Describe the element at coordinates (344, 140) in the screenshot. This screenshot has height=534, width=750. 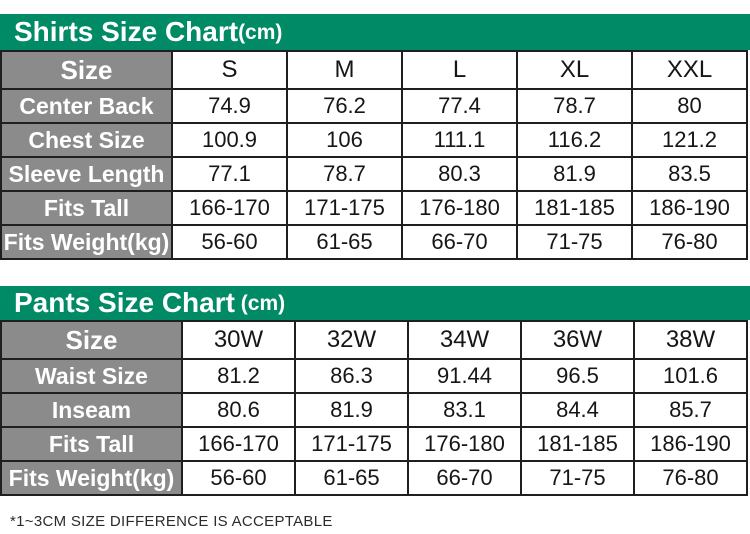
I see `value-cell: 106` at that location.